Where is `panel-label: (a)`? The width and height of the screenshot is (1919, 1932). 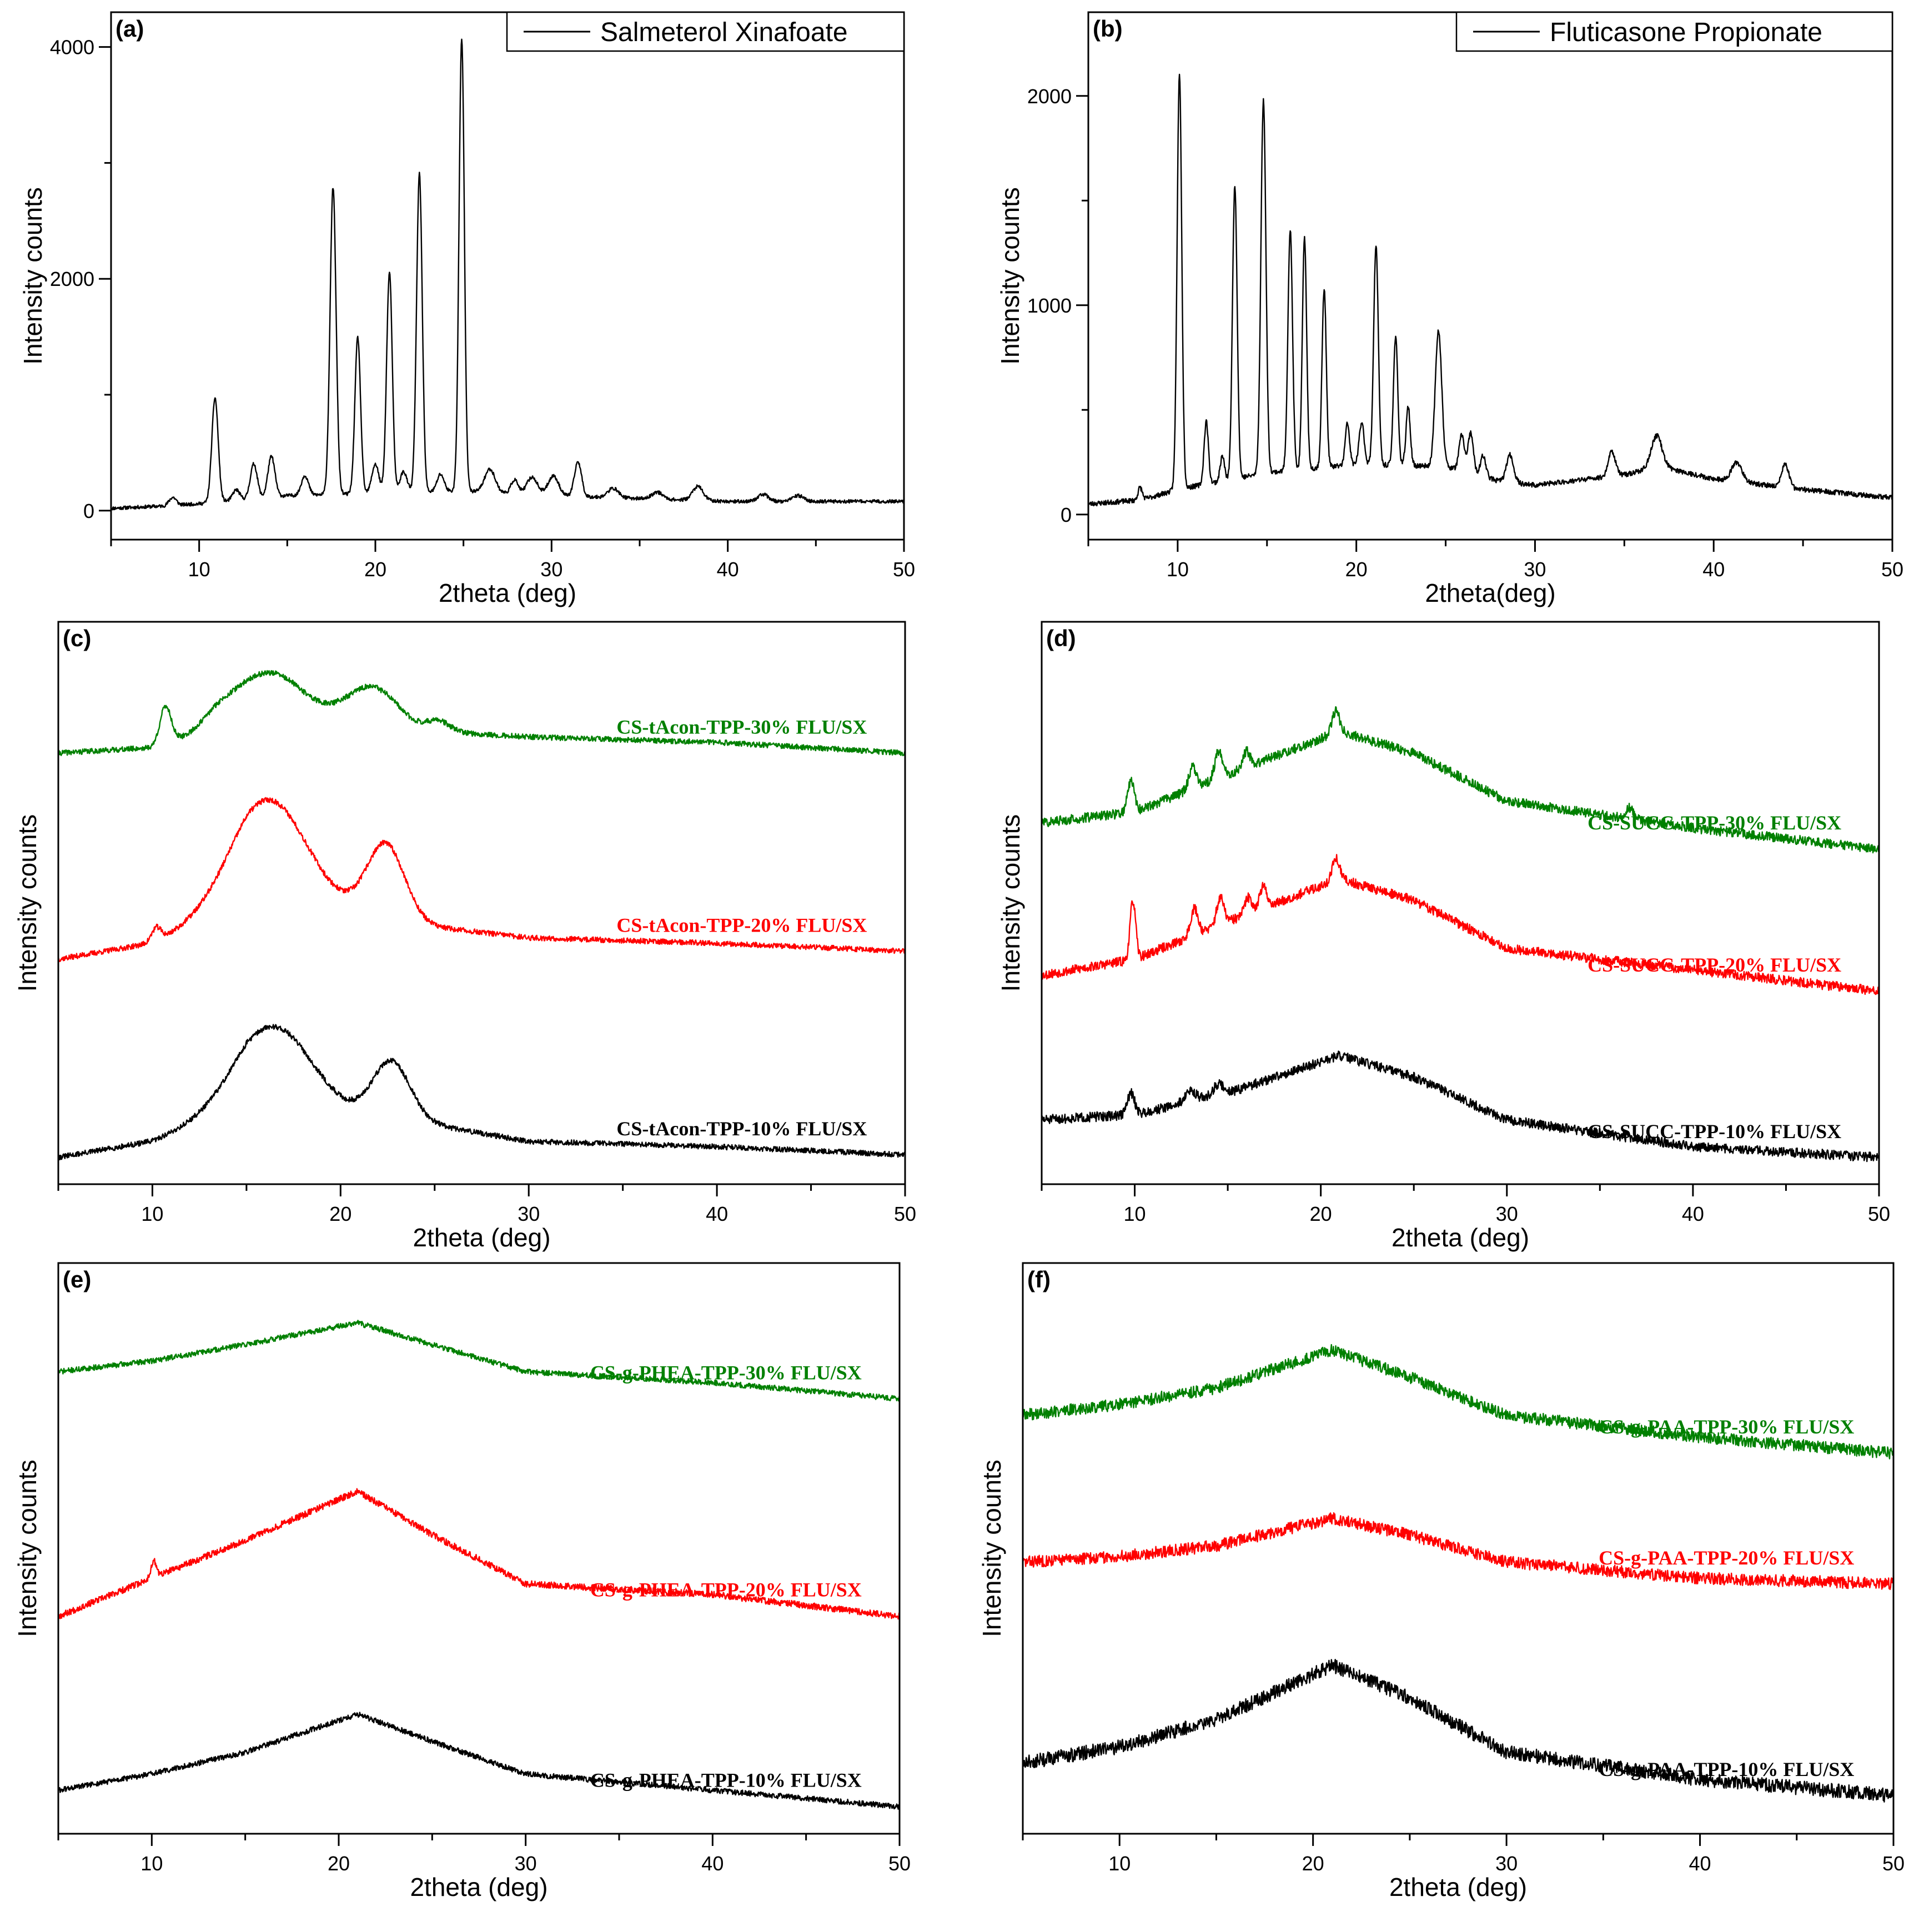 panel-label: (a) is located at coordinates (129, 29).